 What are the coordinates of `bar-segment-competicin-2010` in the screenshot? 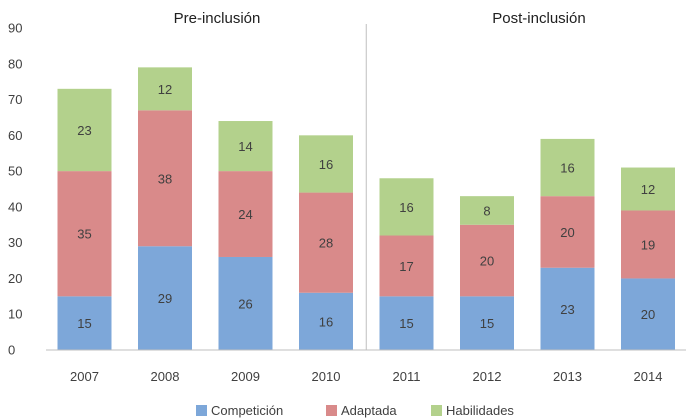 It's located at (326, 321).